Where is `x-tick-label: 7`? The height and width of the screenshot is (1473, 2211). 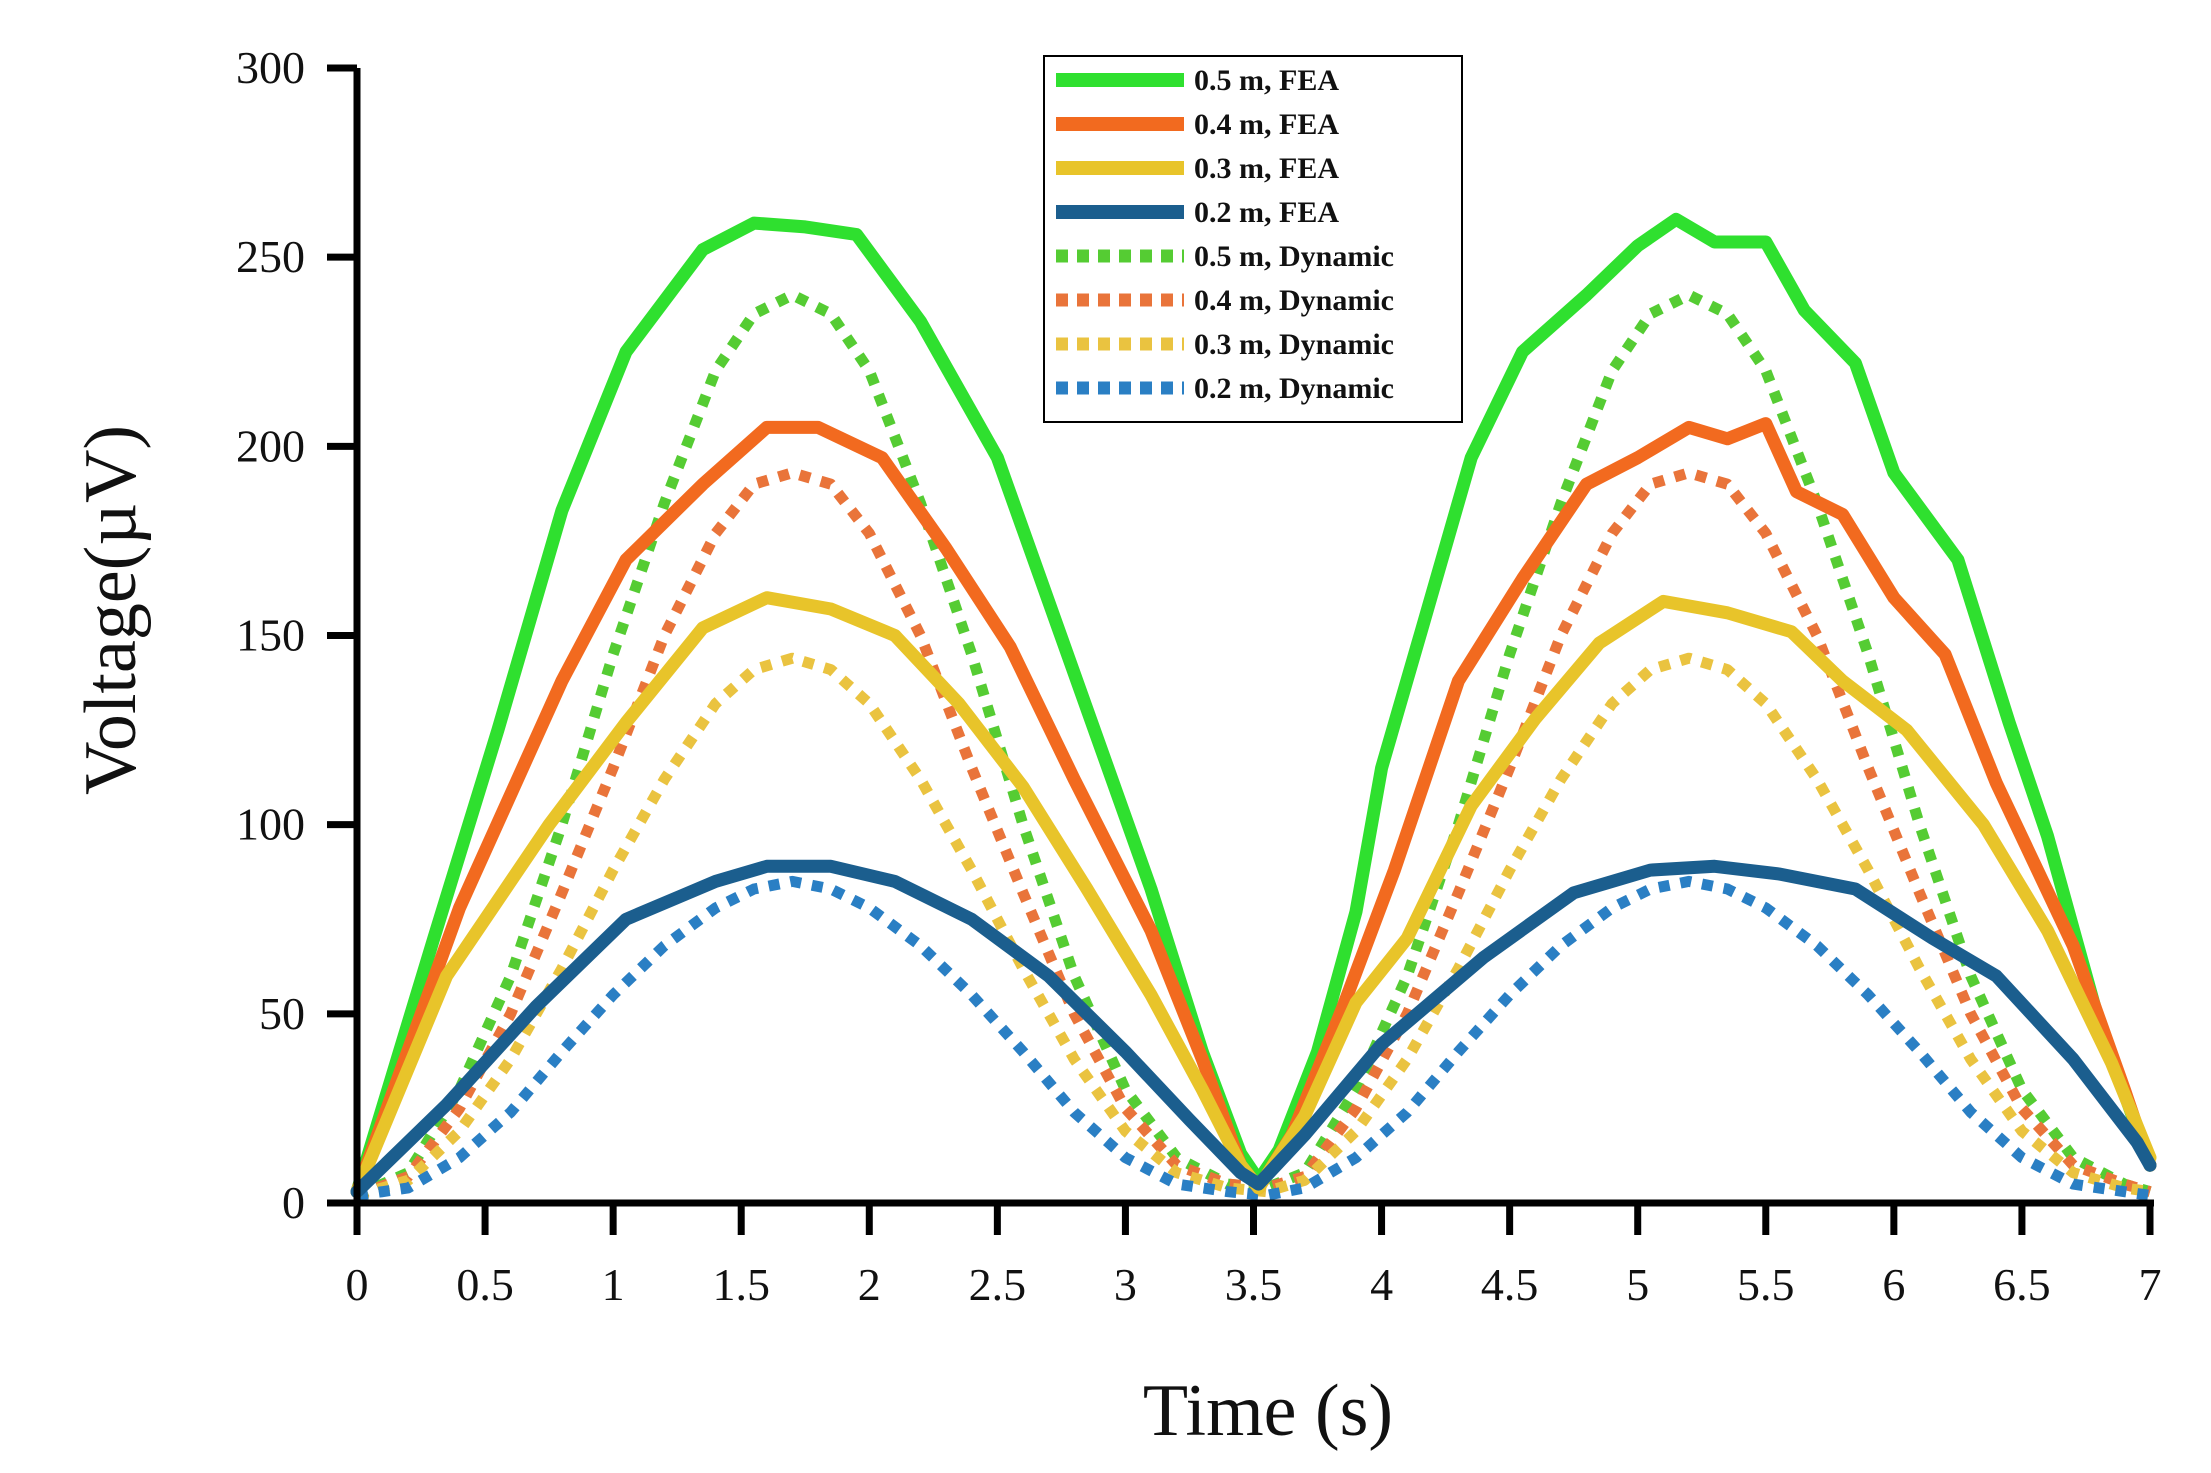 x-tick-label: 7 is located at coordinates (2150, 1284).